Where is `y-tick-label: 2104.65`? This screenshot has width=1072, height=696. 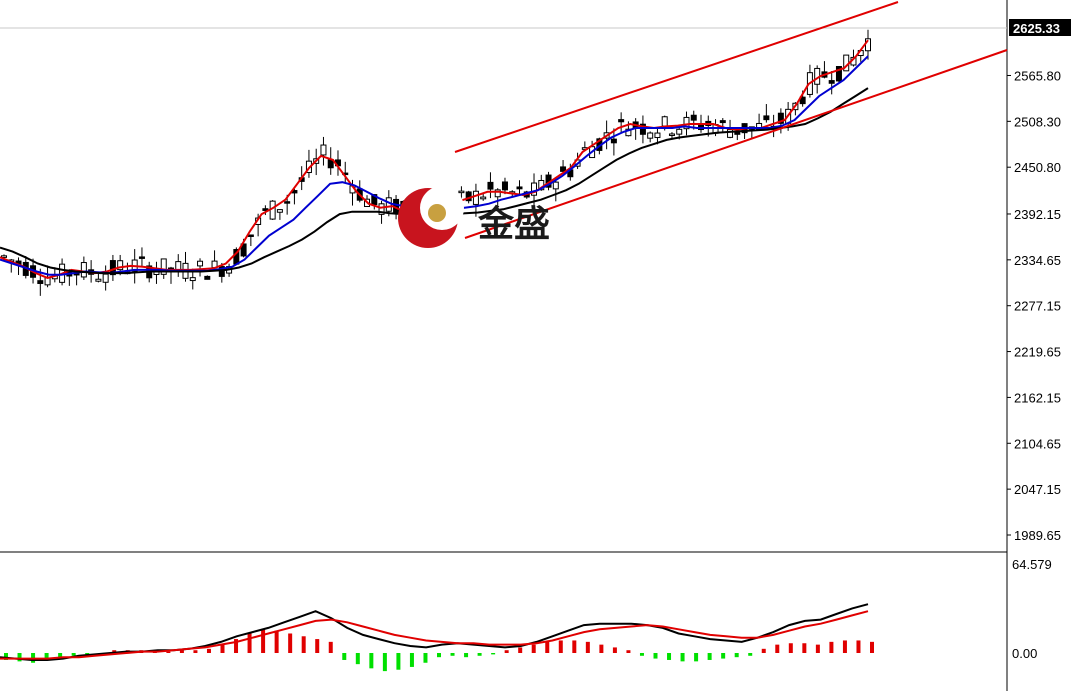
y-tick-label: 2104.65 is located at coordinates (1037, 443).